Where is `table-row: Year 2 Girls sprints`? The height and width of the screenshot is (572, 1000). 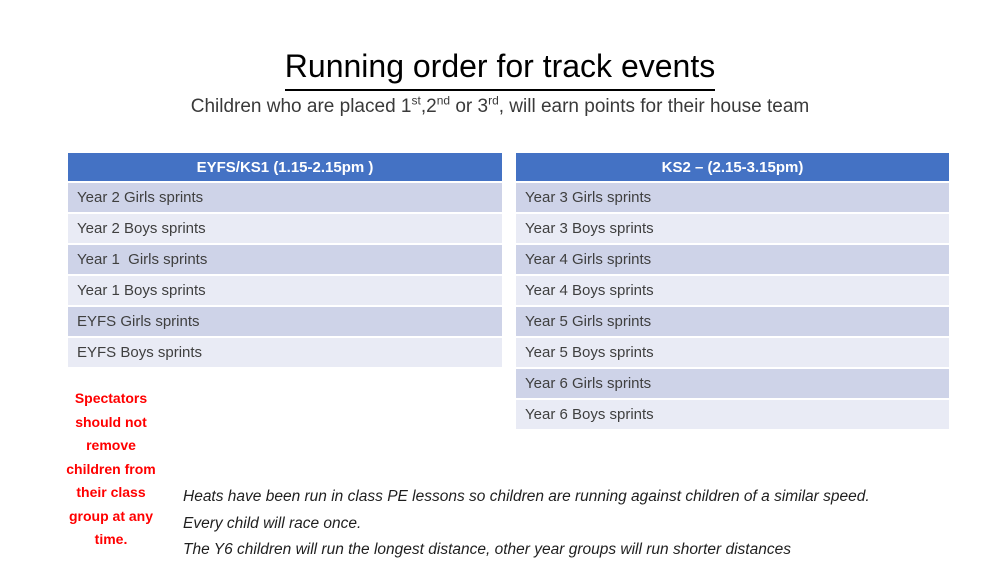
table-row: Year 2 Girls sprints is located at coordinates (285, 197).